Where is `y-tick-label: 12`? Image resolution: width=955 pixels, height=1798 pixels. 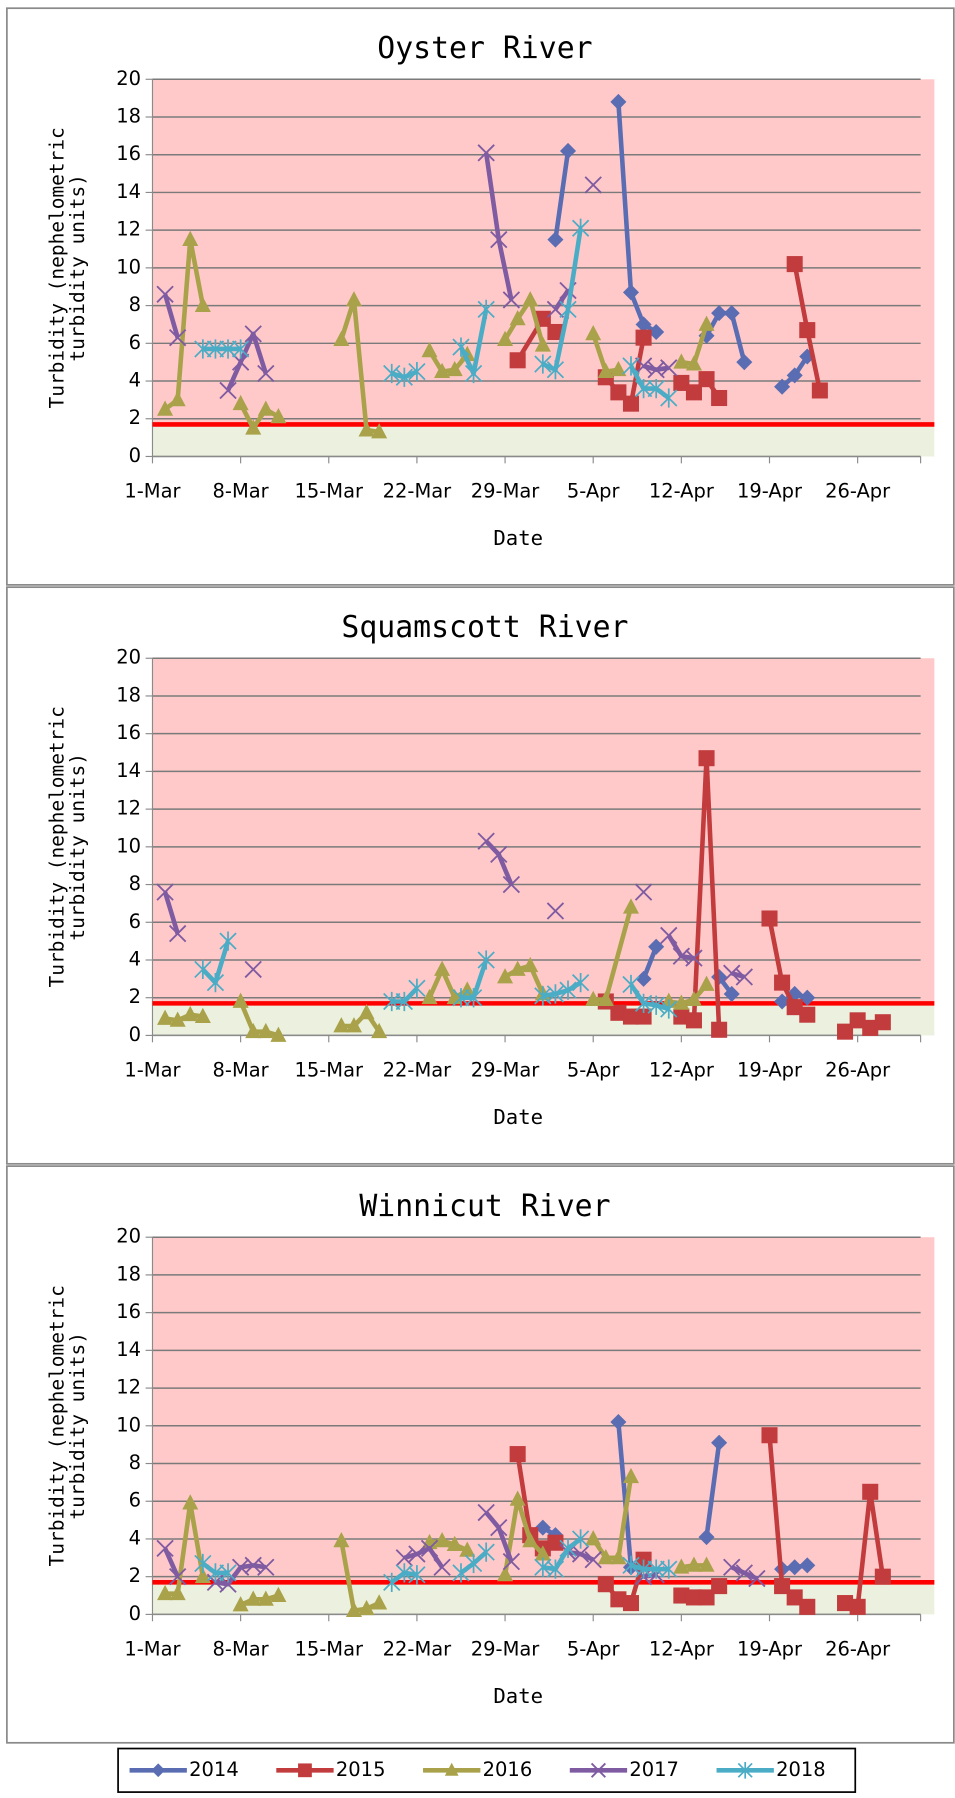
y-tick-label: 12 is located at coordinates (128, 1387).